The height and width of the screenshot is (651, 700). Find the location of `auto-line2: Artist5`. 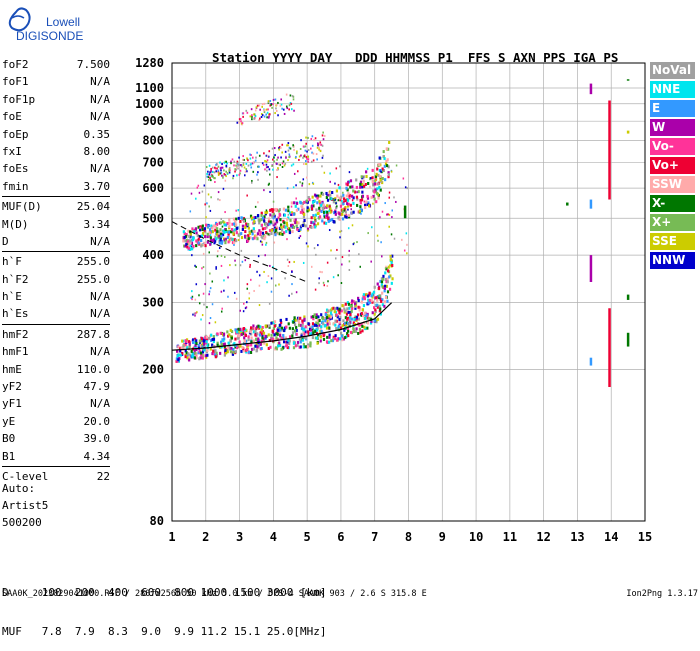

auto-line2: Artist5 is located at coordinates (25, 505).